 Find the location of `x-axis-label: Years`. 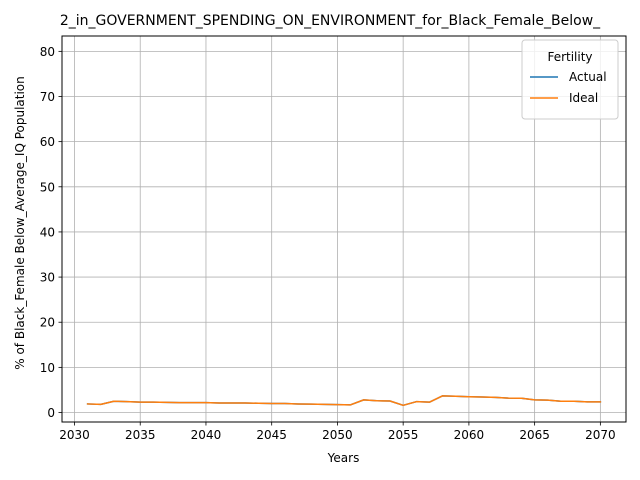

x-axis-label: Years is located at coordinates (343, 458).